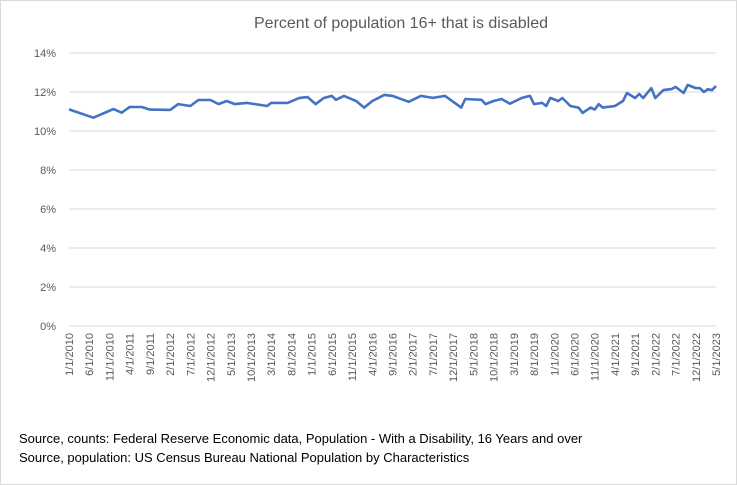 The height and width of the screenshot is (485, 737). What do you see at coordinates (454, 357) in the screenshot?
I see `x-tick-label: 12/1/2017` at bounding box center [454, 357].